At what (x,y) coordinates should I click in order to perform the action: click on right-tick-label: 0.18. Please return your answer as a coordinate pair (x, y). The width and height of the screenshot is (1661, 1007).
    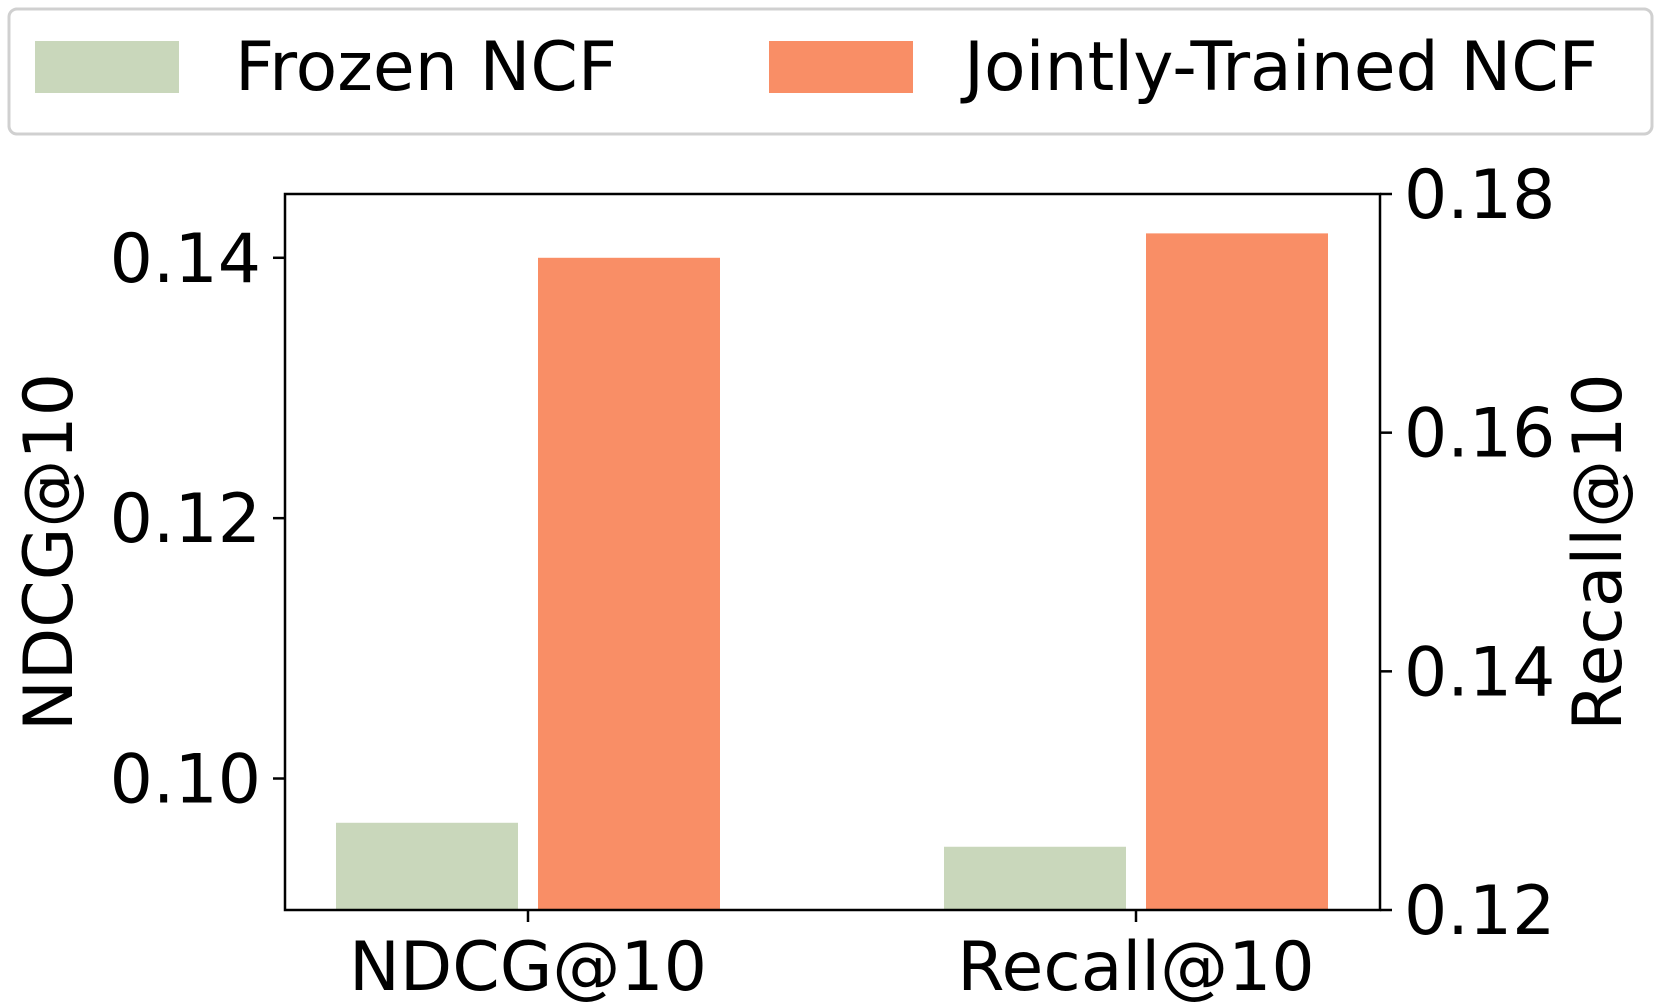
    Looking at the image, I should click on (1479, 195).